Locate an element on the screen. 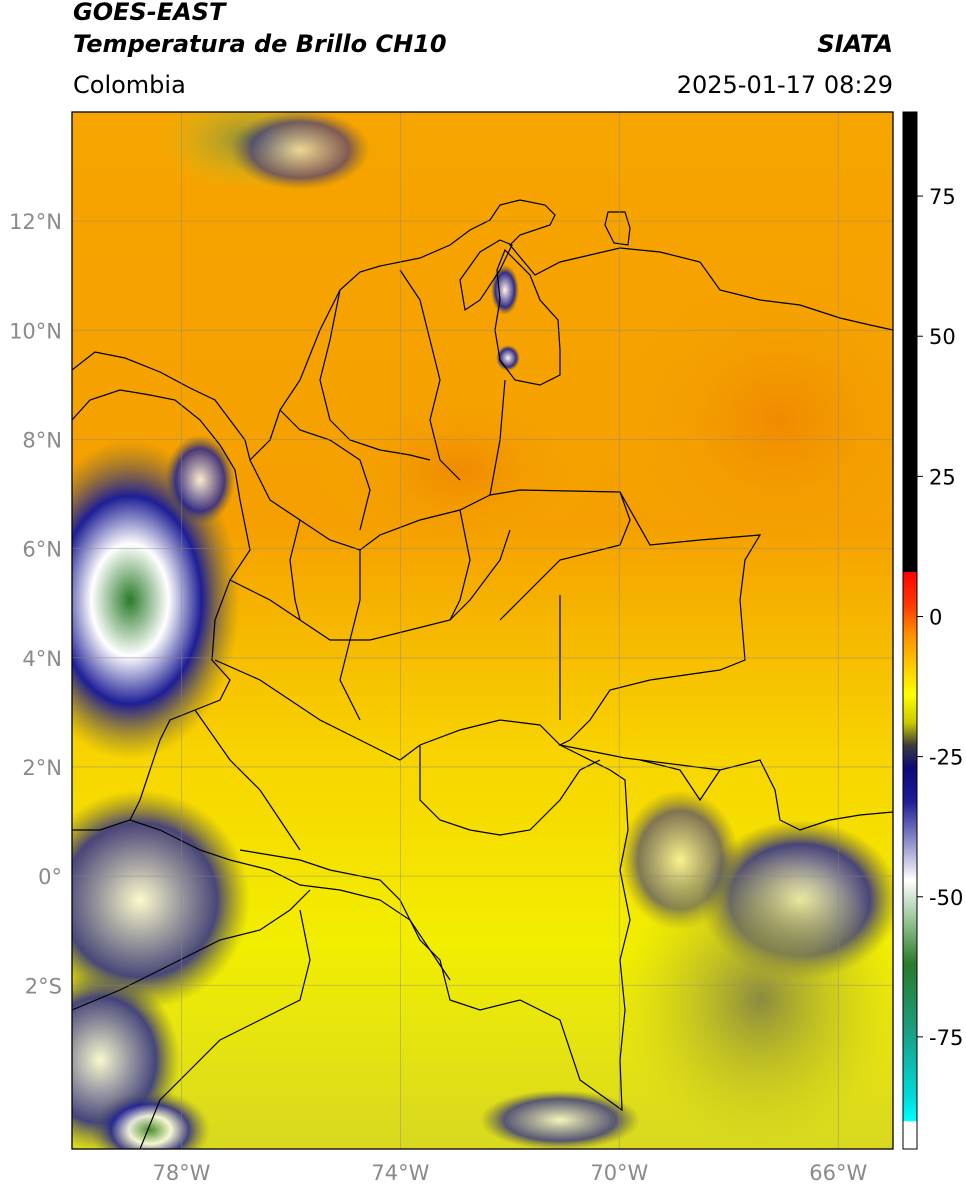  colorbar: 75 50 25 0 -25 -50 -75 is located at coordinates (932, 630).